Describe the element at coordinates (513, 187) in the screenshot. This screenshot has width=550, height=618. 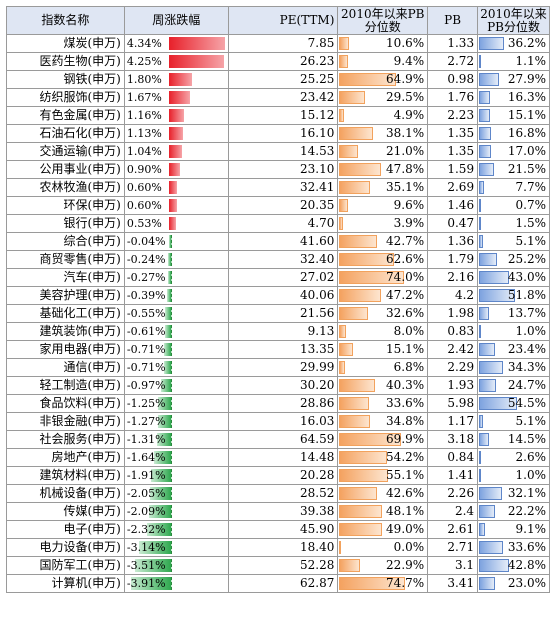
I see `pb-percentile-cell: 7.7%` at that location.